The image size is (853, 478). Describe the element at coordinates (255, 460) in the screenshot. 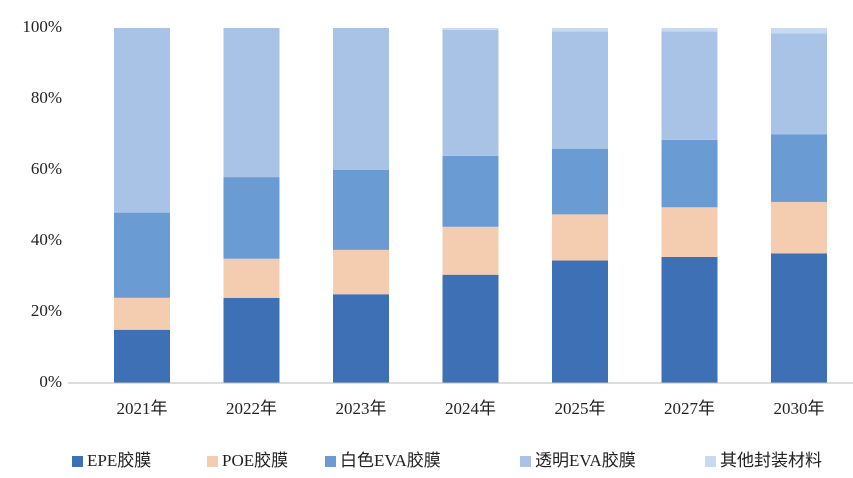

I see `legend-label: POE胶膜` at that location.